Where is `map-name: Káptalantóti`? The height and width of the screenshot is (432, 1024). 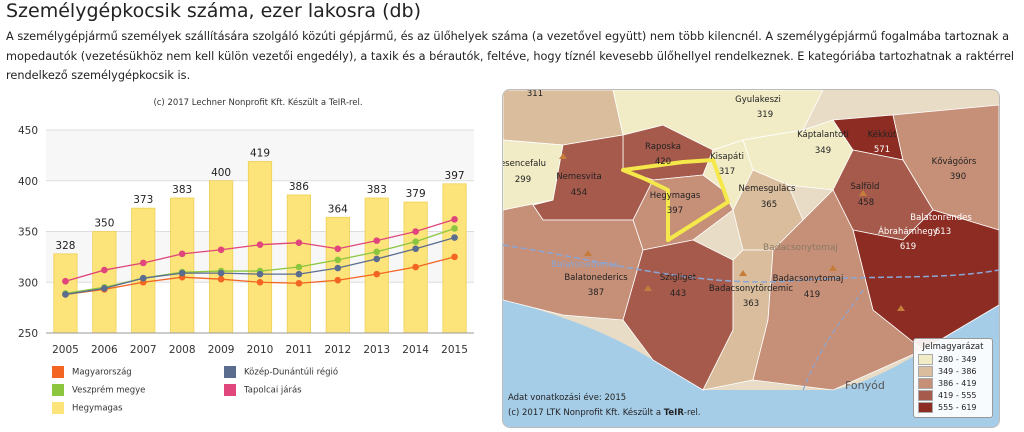 map-name: Káptalantóti is located at coordinates (823, 134).